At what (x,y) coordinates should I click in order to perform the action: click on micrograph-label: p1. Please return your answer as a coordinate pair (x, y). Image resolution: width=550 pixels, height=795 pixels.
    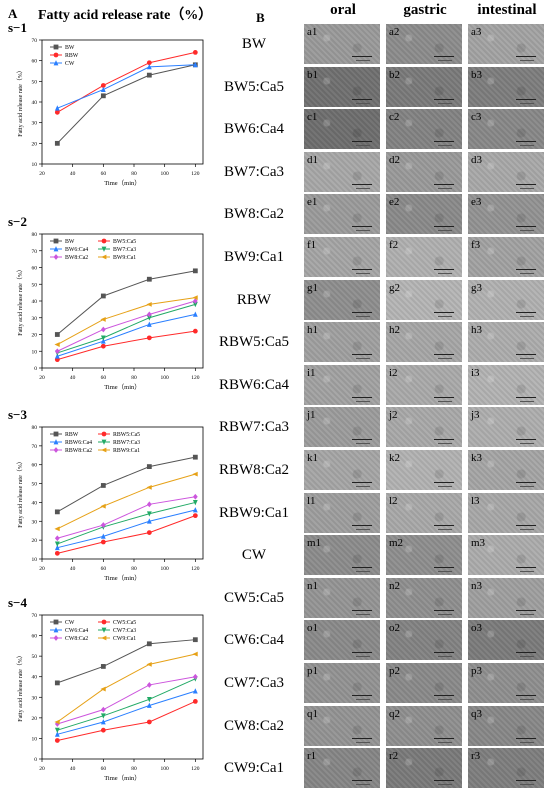
    Looking at the image, I should click on (312, 671).